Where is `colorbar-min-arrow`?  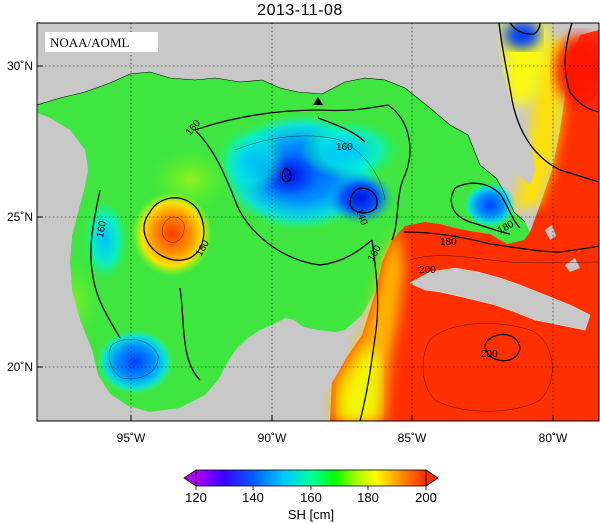
colorbar-min-arrow is located at coordinates (190, 478).